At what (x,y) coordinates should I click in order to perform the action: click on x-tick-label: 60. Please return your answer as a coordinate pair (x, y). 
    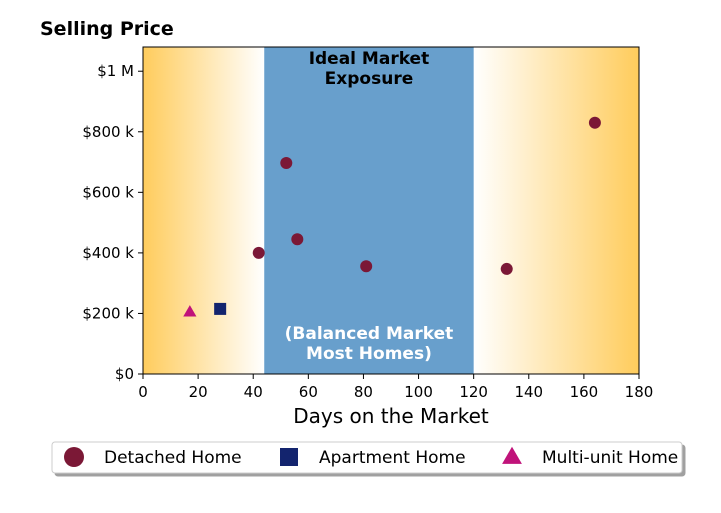
    Looking at the image, I should click on (308, 392).